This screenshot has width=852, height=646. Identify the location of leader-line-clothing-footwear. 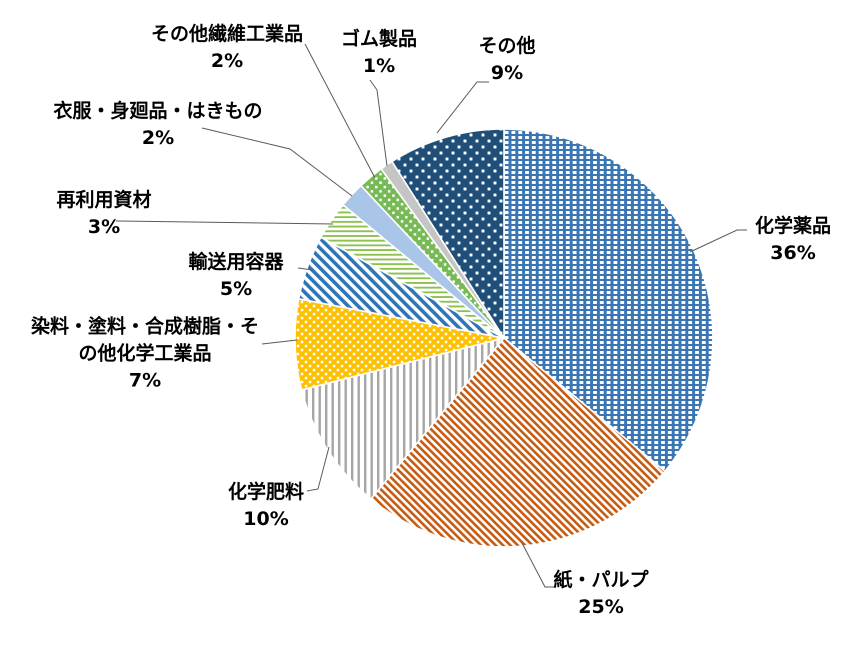
(277, 162).